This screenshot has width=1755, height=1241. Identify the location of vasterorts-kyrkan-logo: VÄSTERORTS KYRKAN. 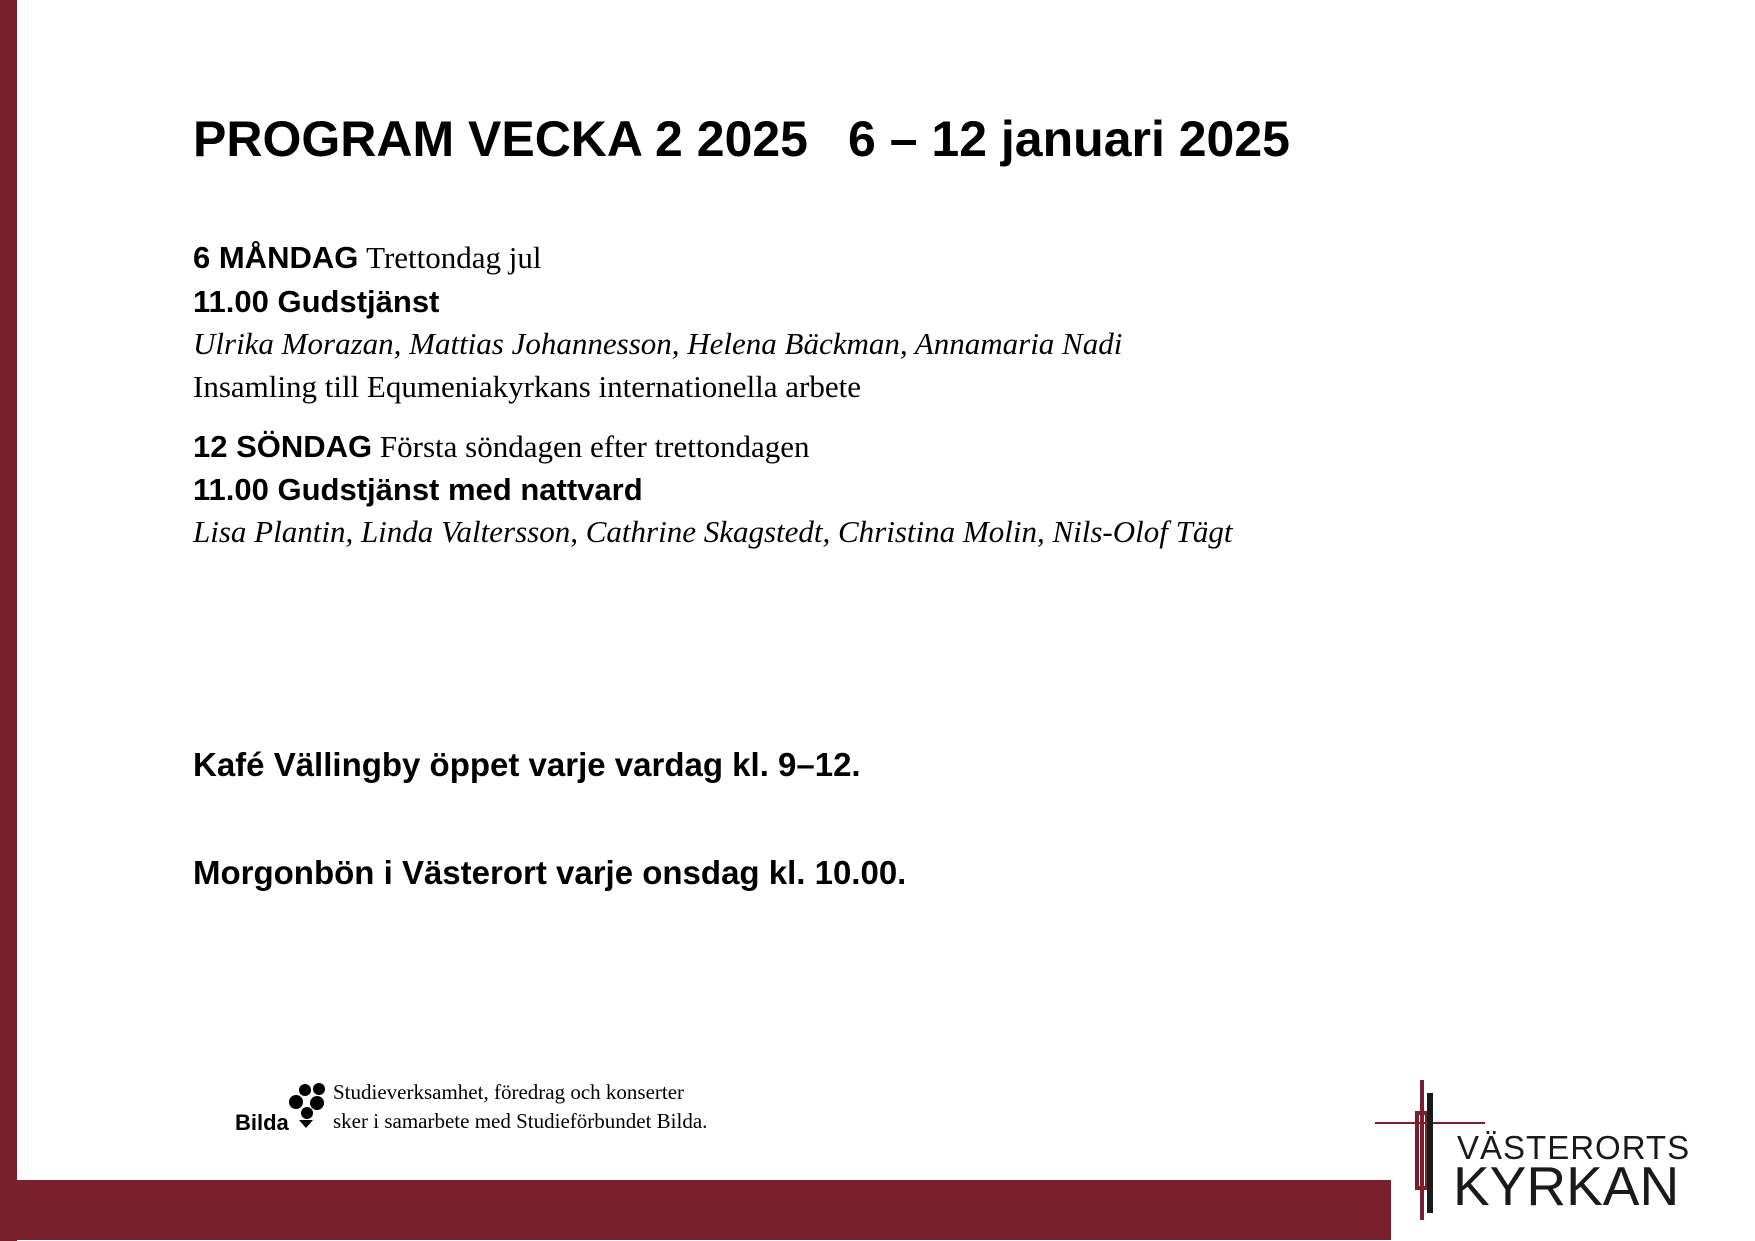
(1540, 1152).